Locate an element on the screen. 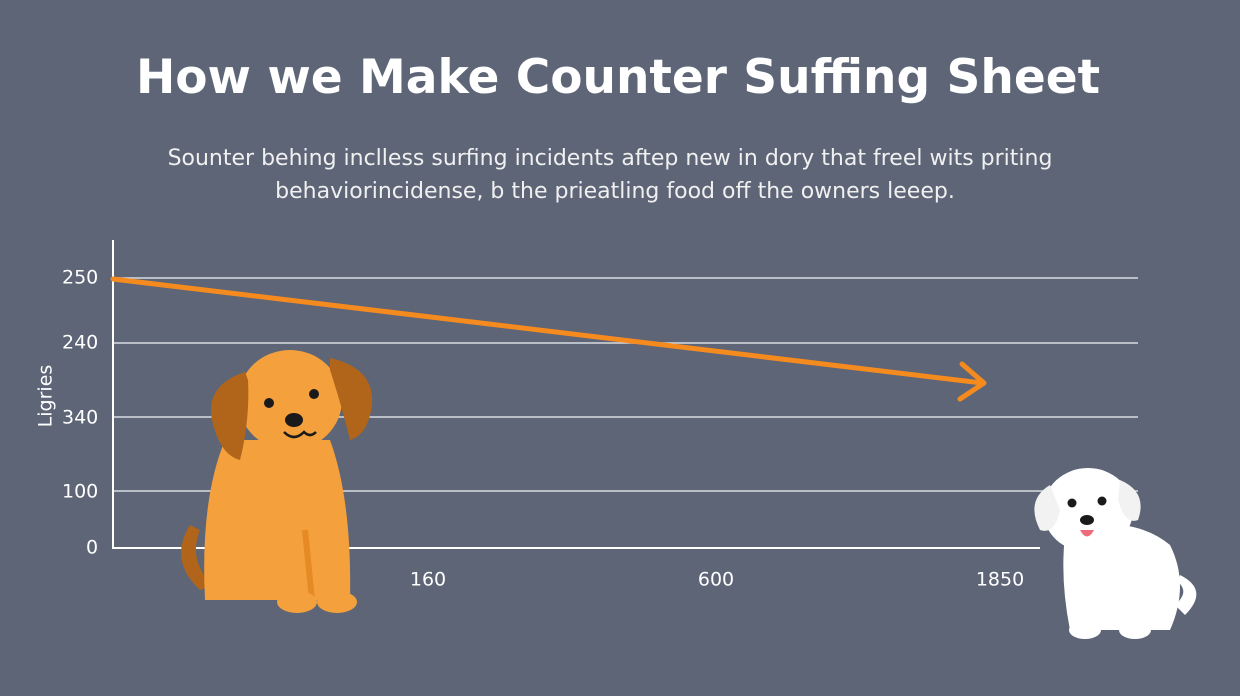 Image resolution: width=1240 pixels, height=696 pixels. trend-arrow is located at coordinates (548, 339).